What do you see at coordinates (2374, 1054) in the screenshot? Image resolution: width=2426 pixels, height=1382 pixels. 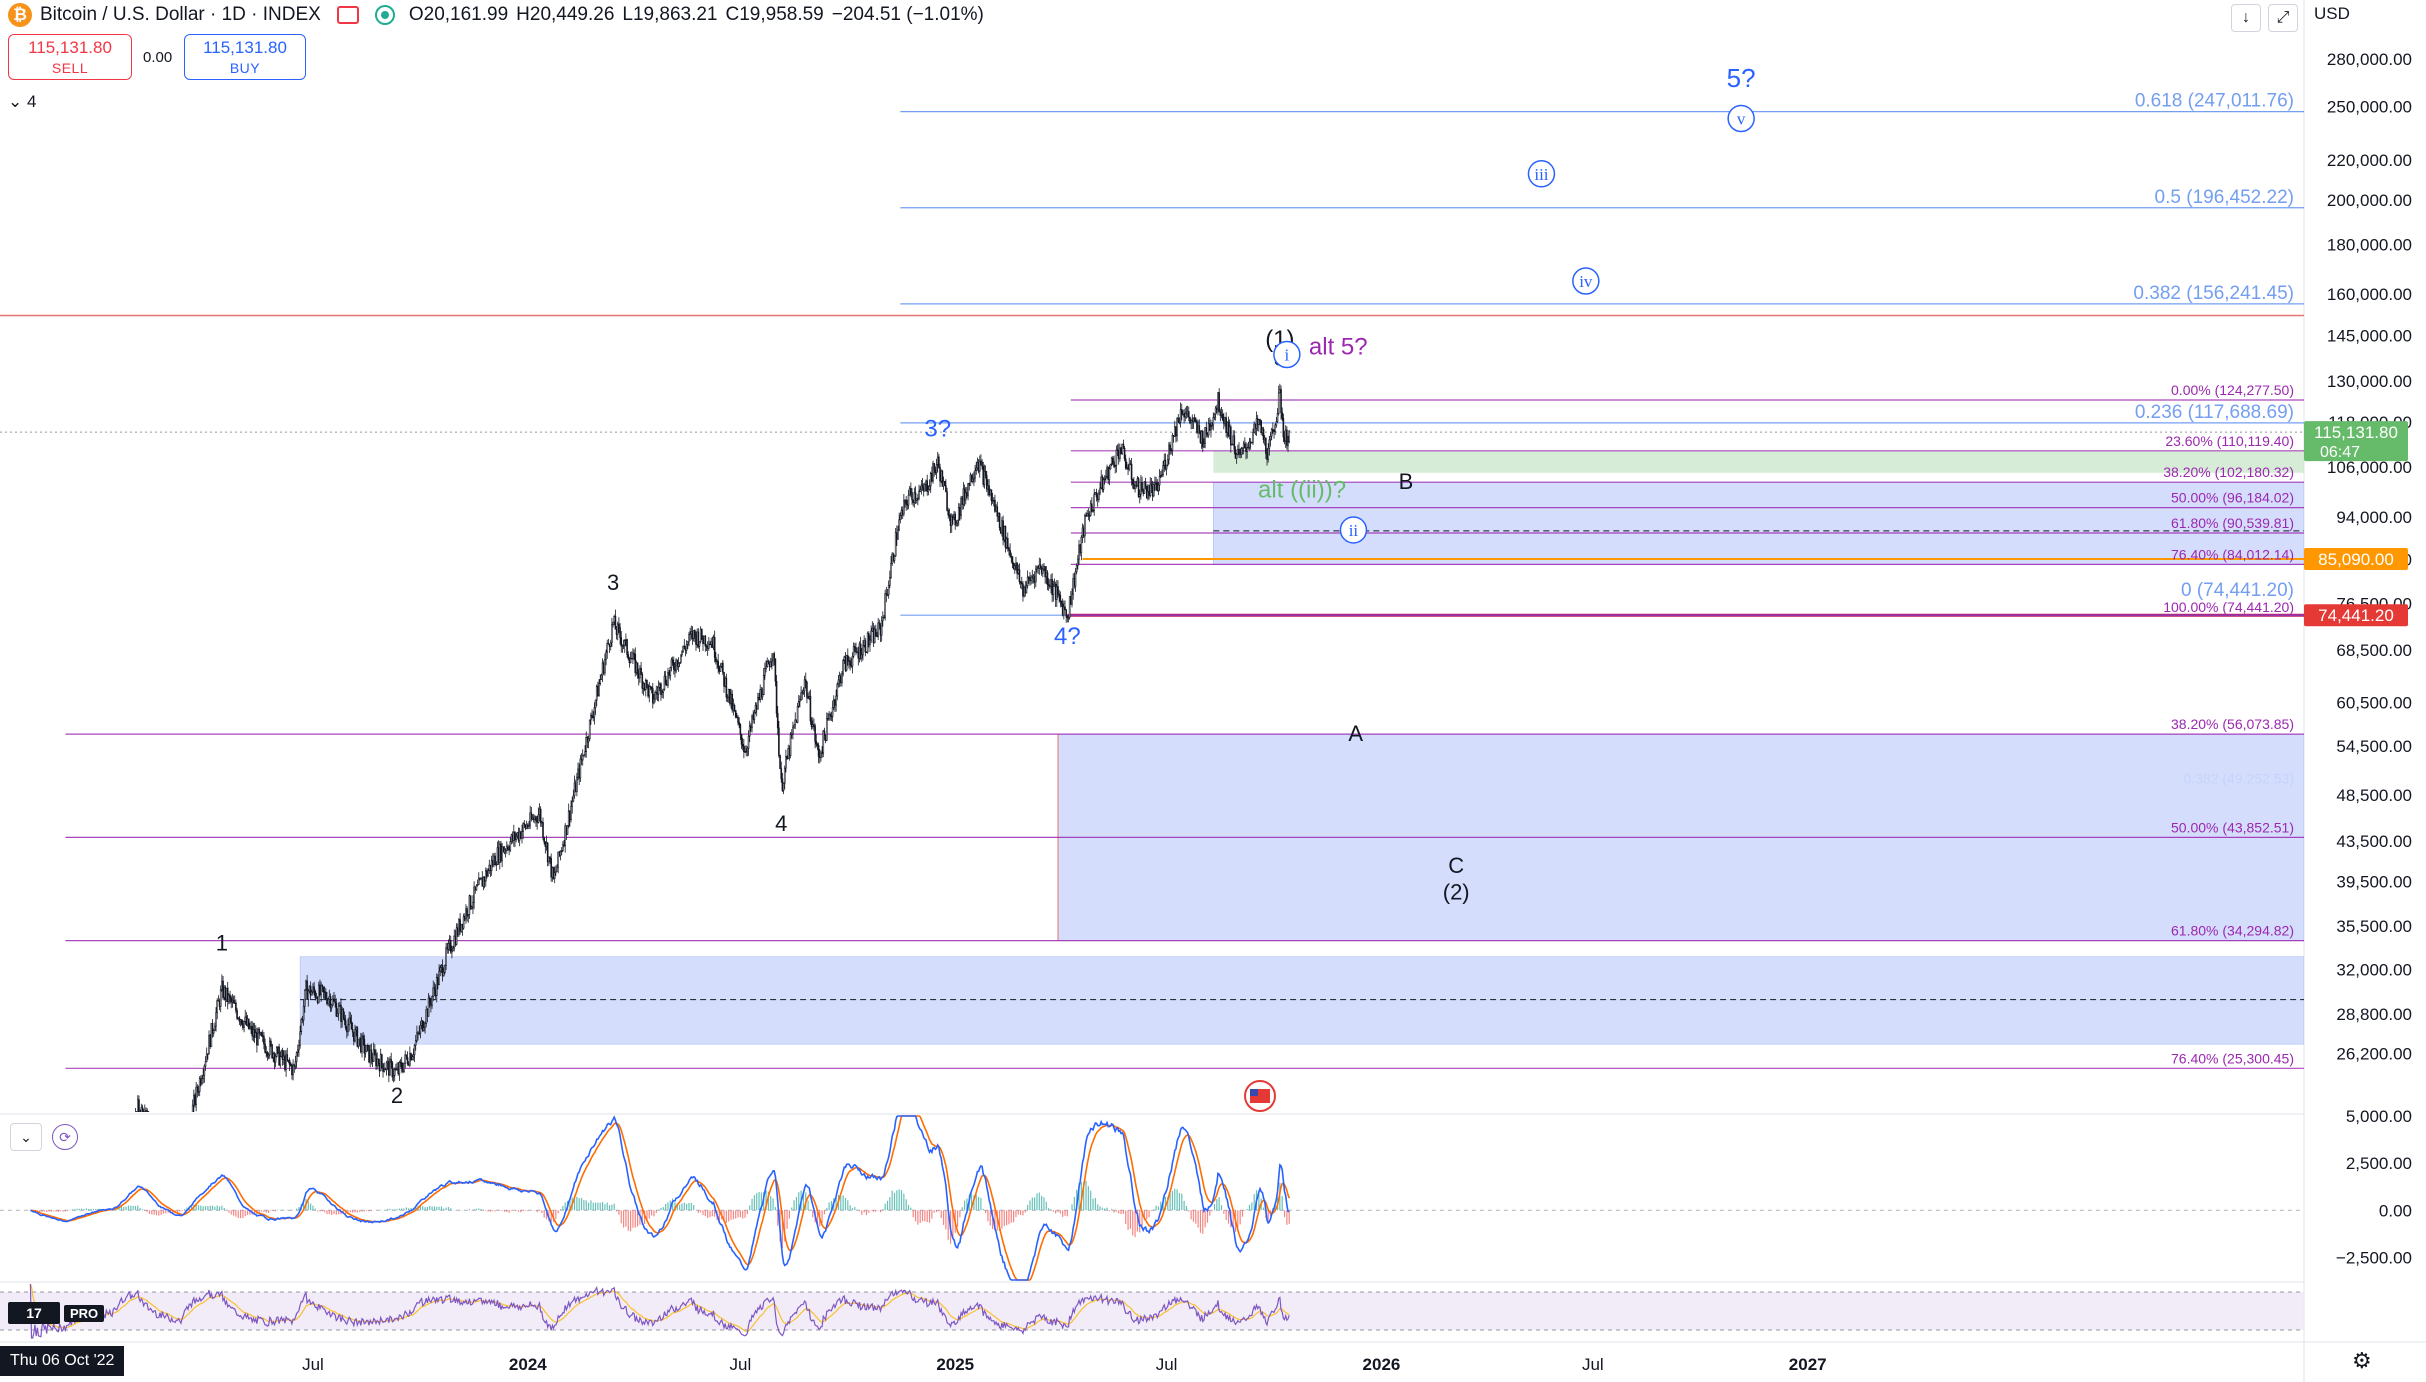 I see `price-tick-label: 26,200.00` at bounding box center [2374, 1054].